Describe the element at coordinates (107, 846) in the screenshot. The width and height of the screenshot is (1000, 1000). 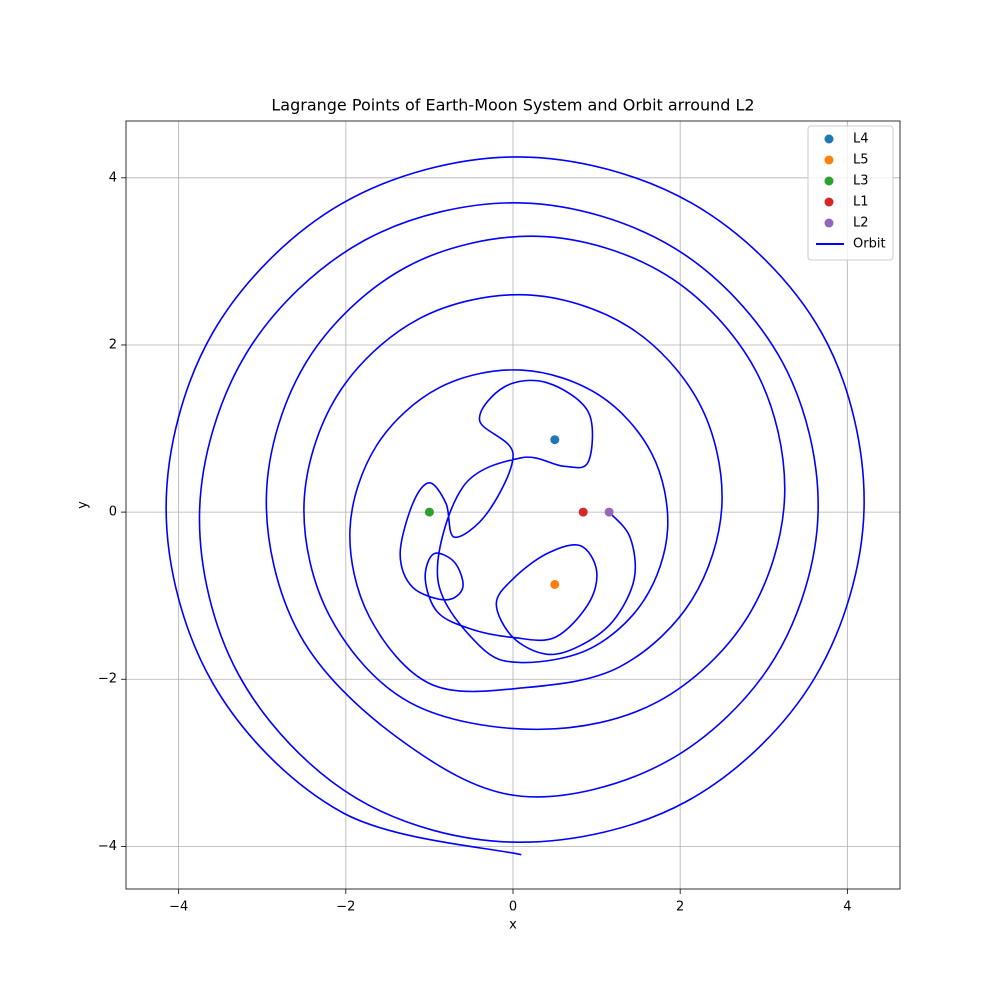
I see `y-tick-label: −4` at that location.